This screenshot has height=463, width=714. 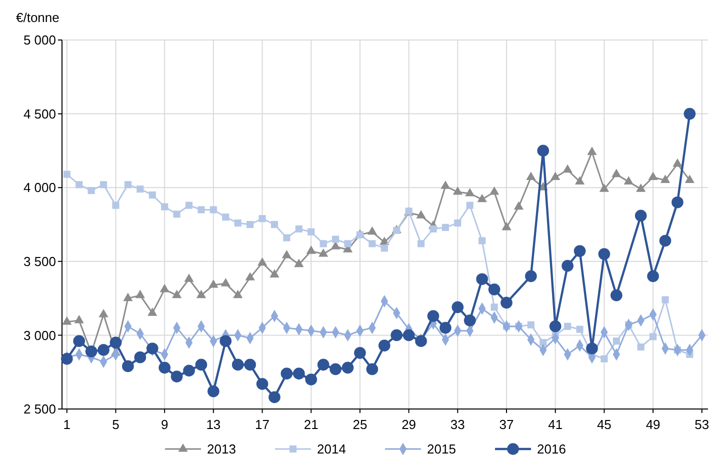 What do you see at coordinates (457, 424) in the screenshot?
I see `x-tick-label: 33` at bounding box center [457, 424].